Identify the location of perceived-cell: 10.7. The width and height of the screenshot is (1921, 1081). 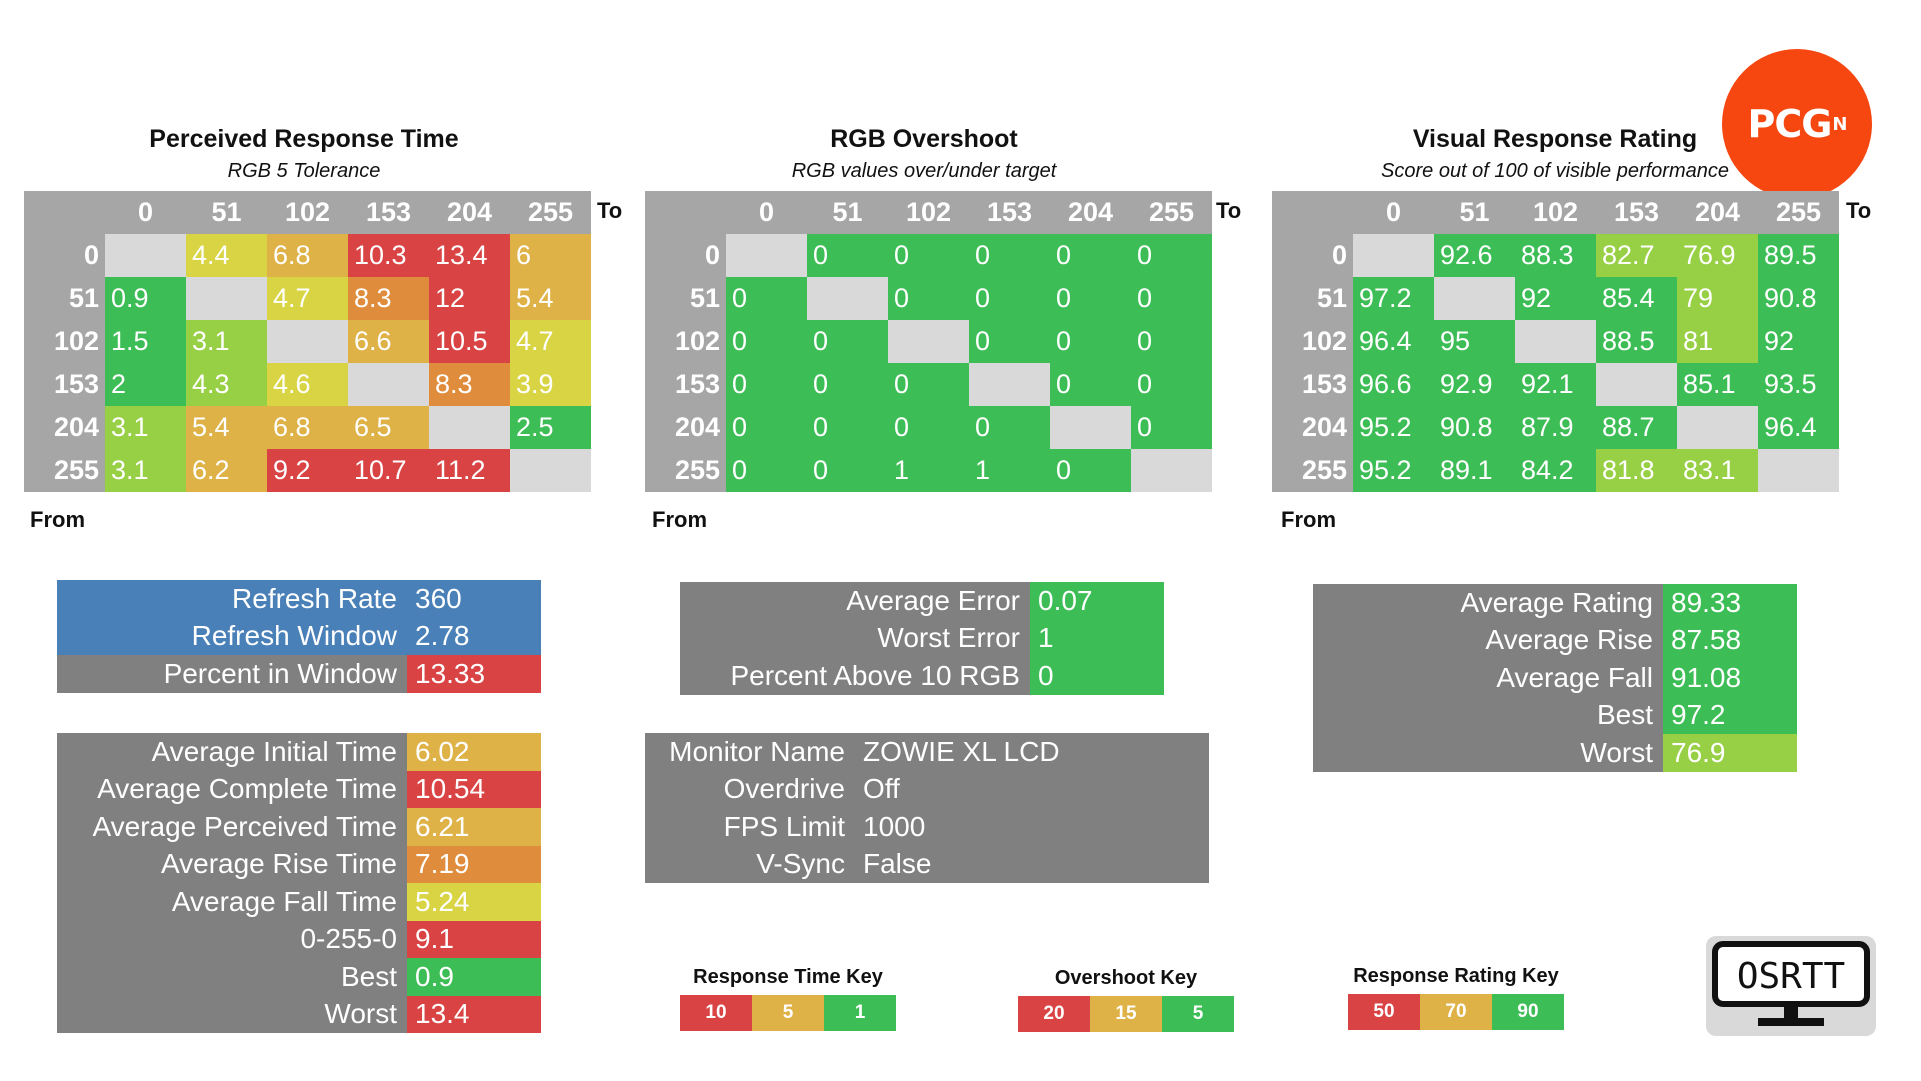
(388, 470).